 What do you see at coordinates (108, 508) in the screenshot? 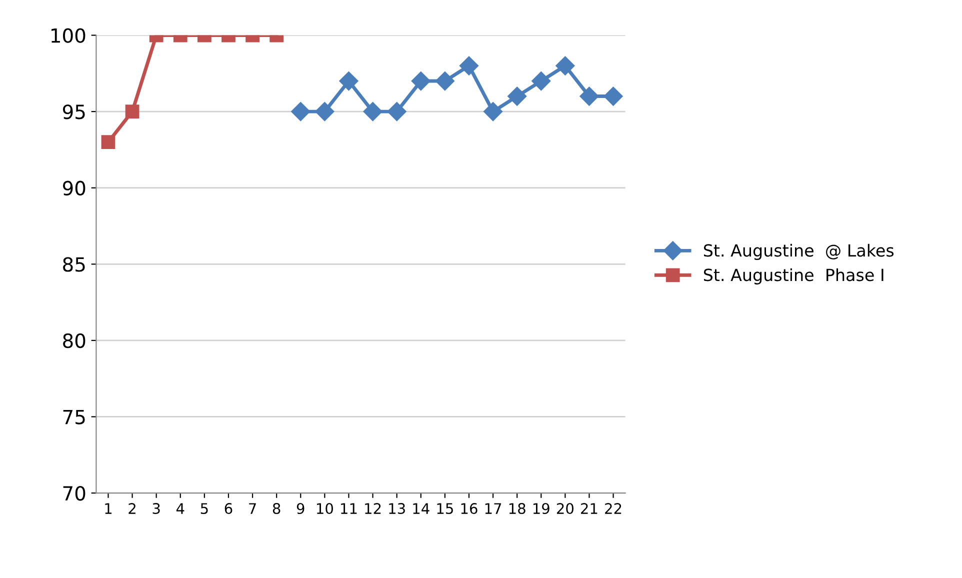
I see `x-tick-label: 1` at bounding box center [108, 508].